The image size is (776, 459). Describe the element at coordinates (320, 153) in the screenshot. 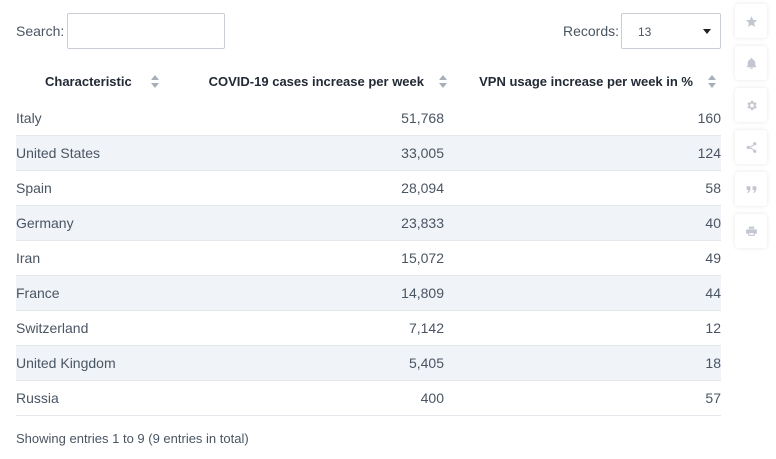

I see `cell-cases: 33,005` at that location.